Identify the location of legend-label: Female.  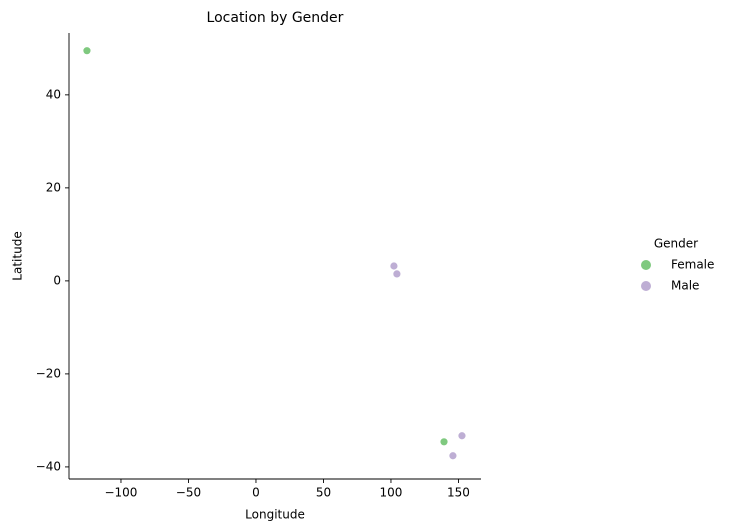
(692, 265).